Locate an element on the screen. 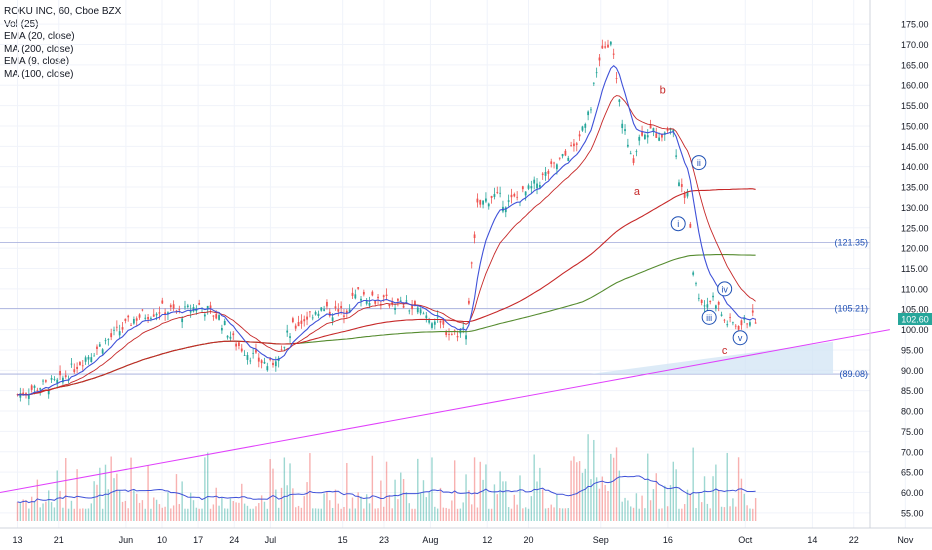 The image size is (932, 550). legend-ema20: EMA (20, close) is located at coordinates (39, 36).